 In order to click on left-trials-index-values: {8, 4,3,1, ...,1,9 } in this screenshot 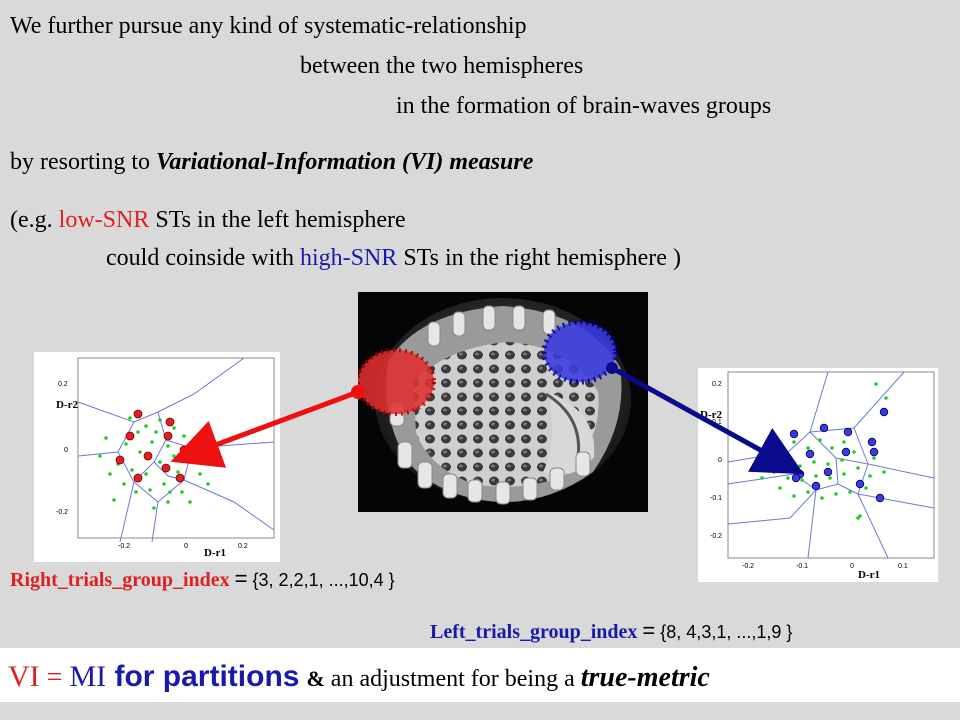, I will do `click(726, 632)`.